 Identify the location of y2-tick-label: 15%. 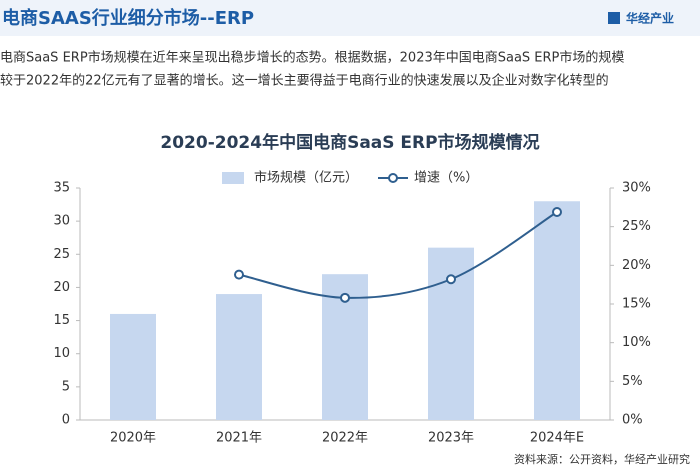
(636, 304).